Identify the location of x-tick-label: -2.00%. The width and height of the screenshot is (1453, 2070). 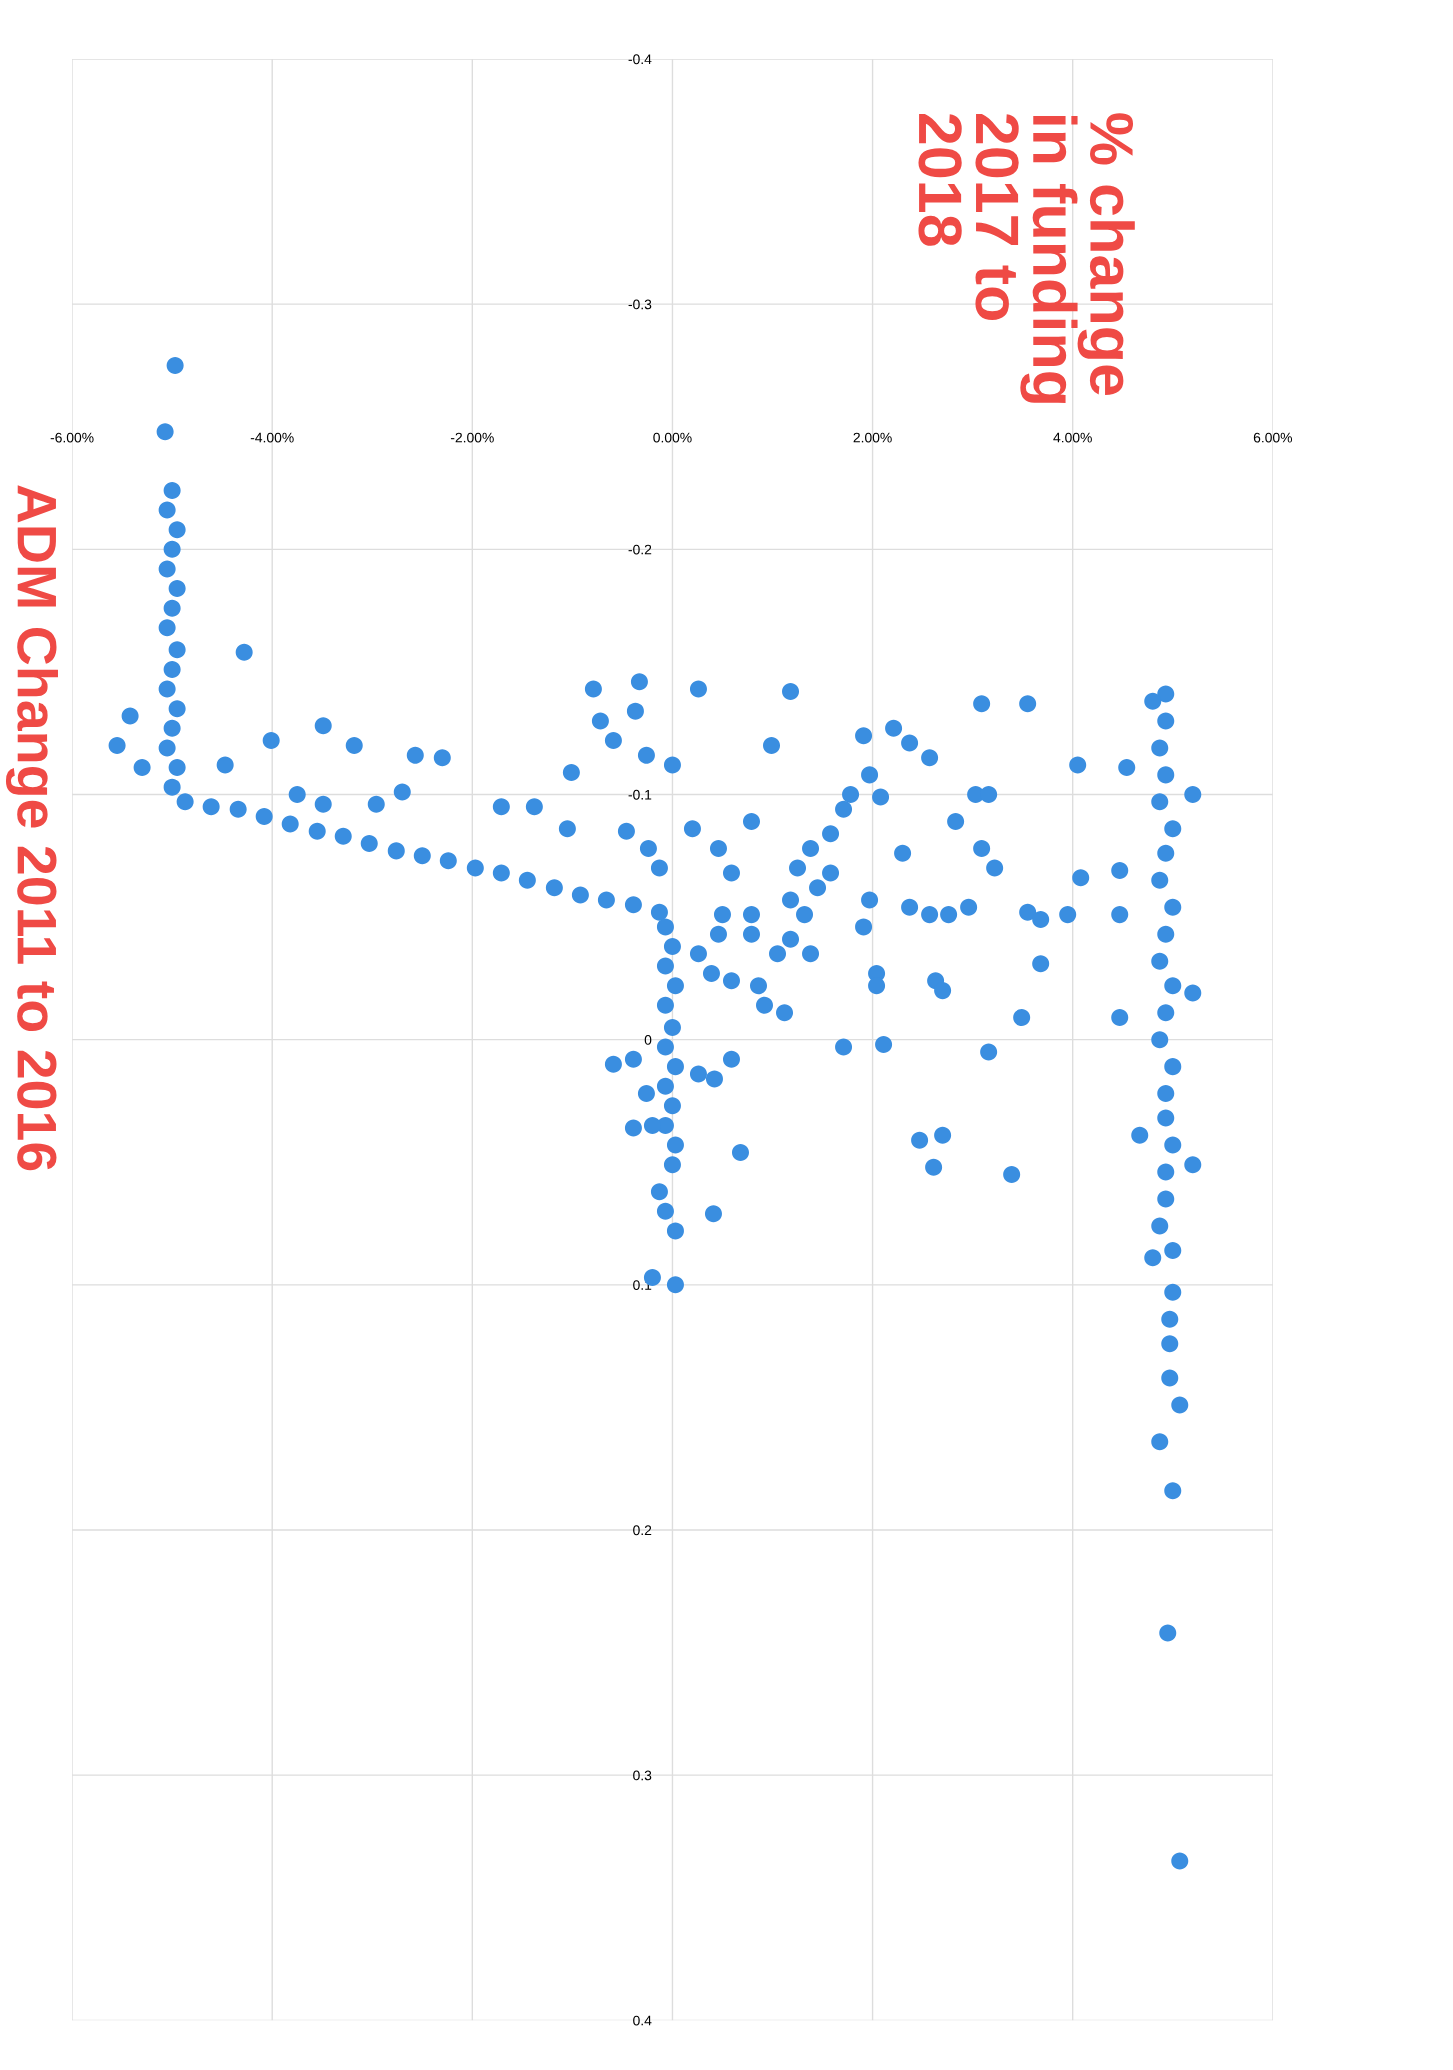
(472, 437).